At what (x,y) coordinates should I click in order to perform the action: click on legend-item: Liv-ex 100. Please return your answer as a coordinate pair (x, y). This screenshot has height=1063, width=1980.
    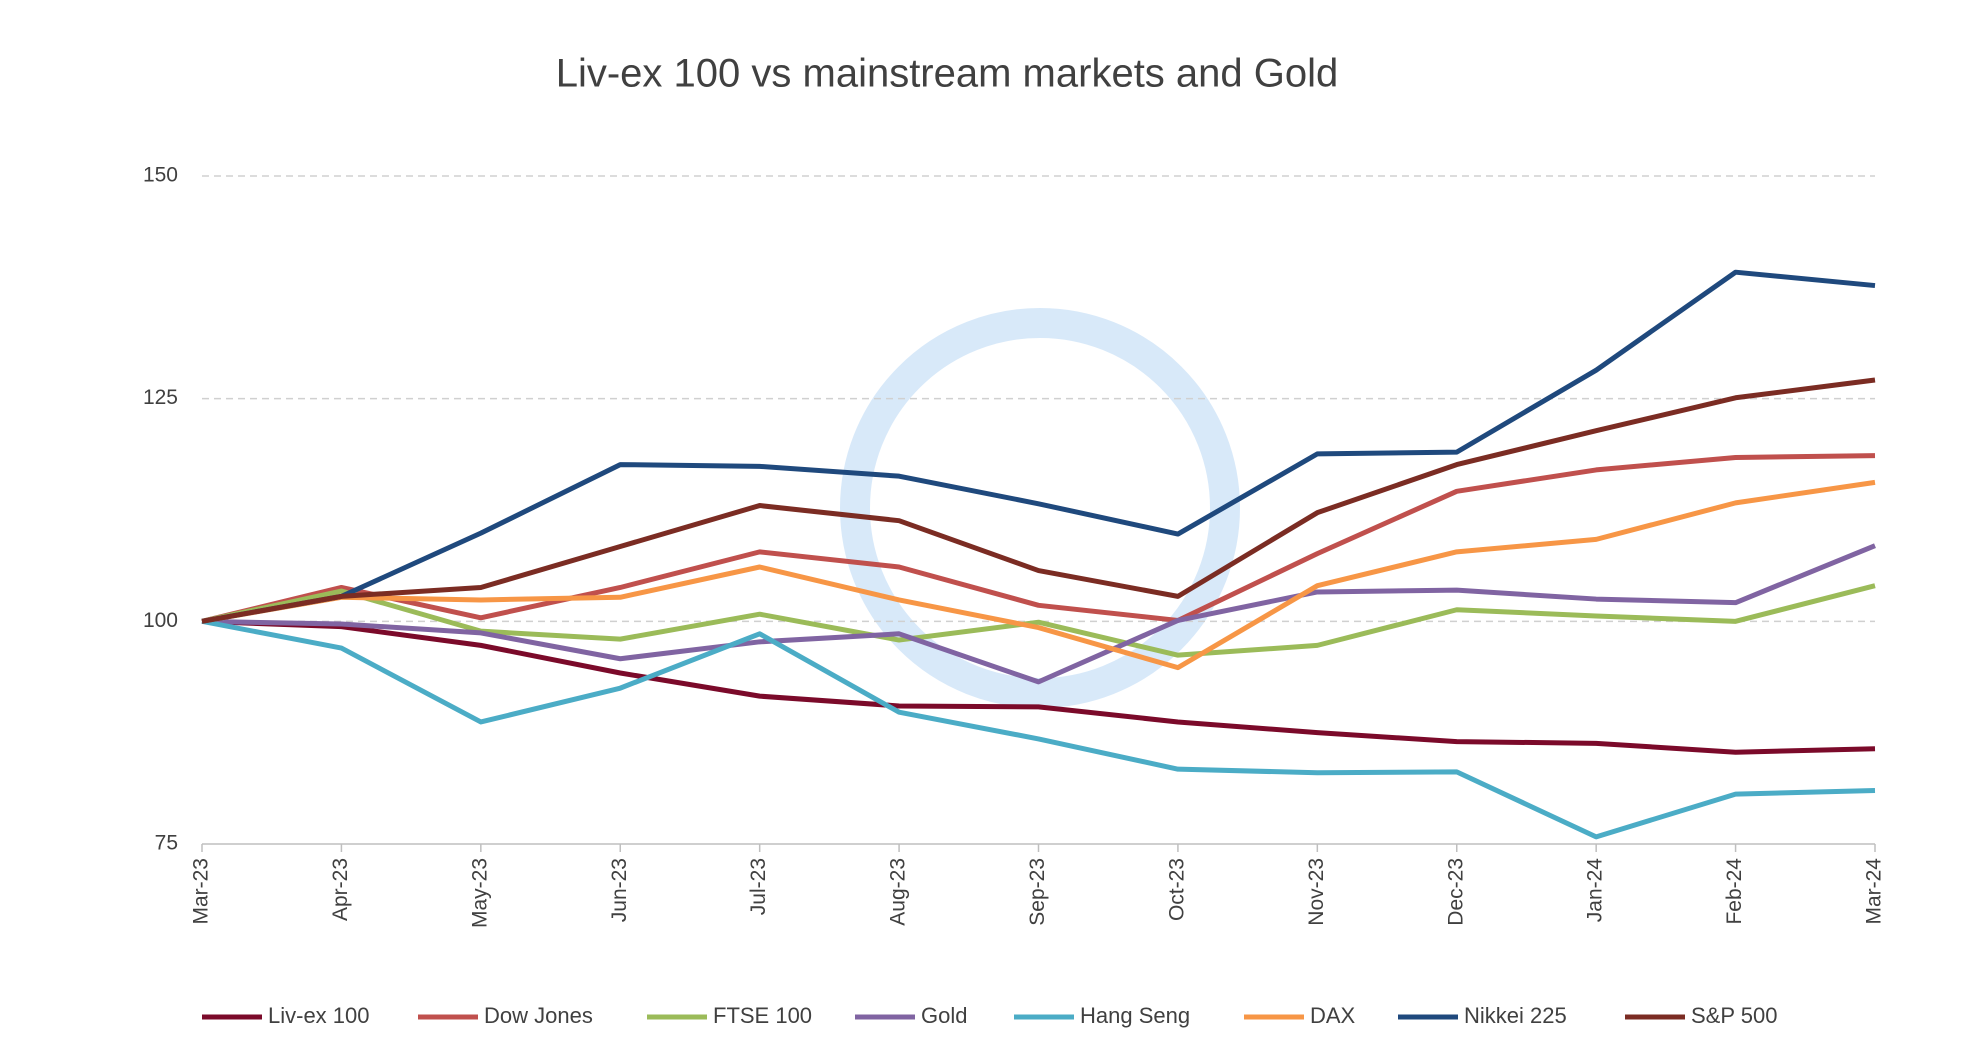
    Looking at the image, I should click on (286, 1015).